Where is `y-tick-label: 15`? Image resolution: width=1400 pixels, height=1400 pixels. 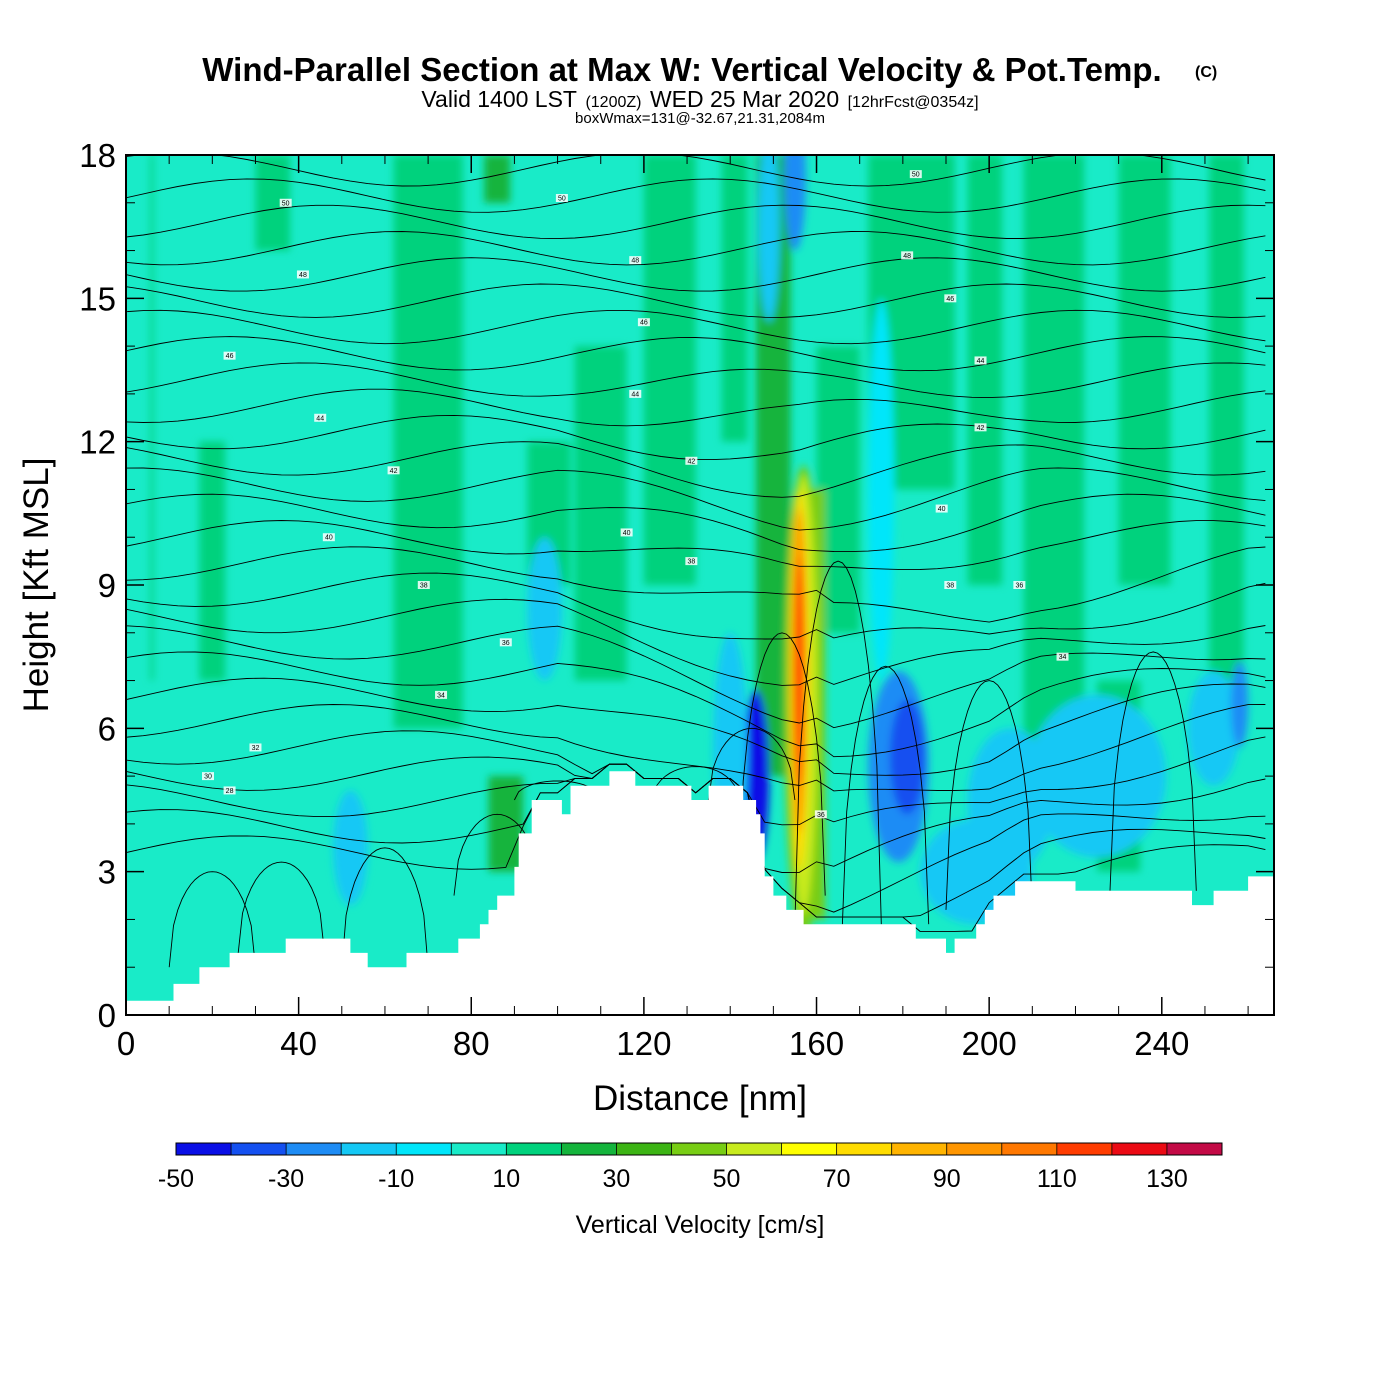 y-tick-label: 15 is located at coordinates (97, 298).